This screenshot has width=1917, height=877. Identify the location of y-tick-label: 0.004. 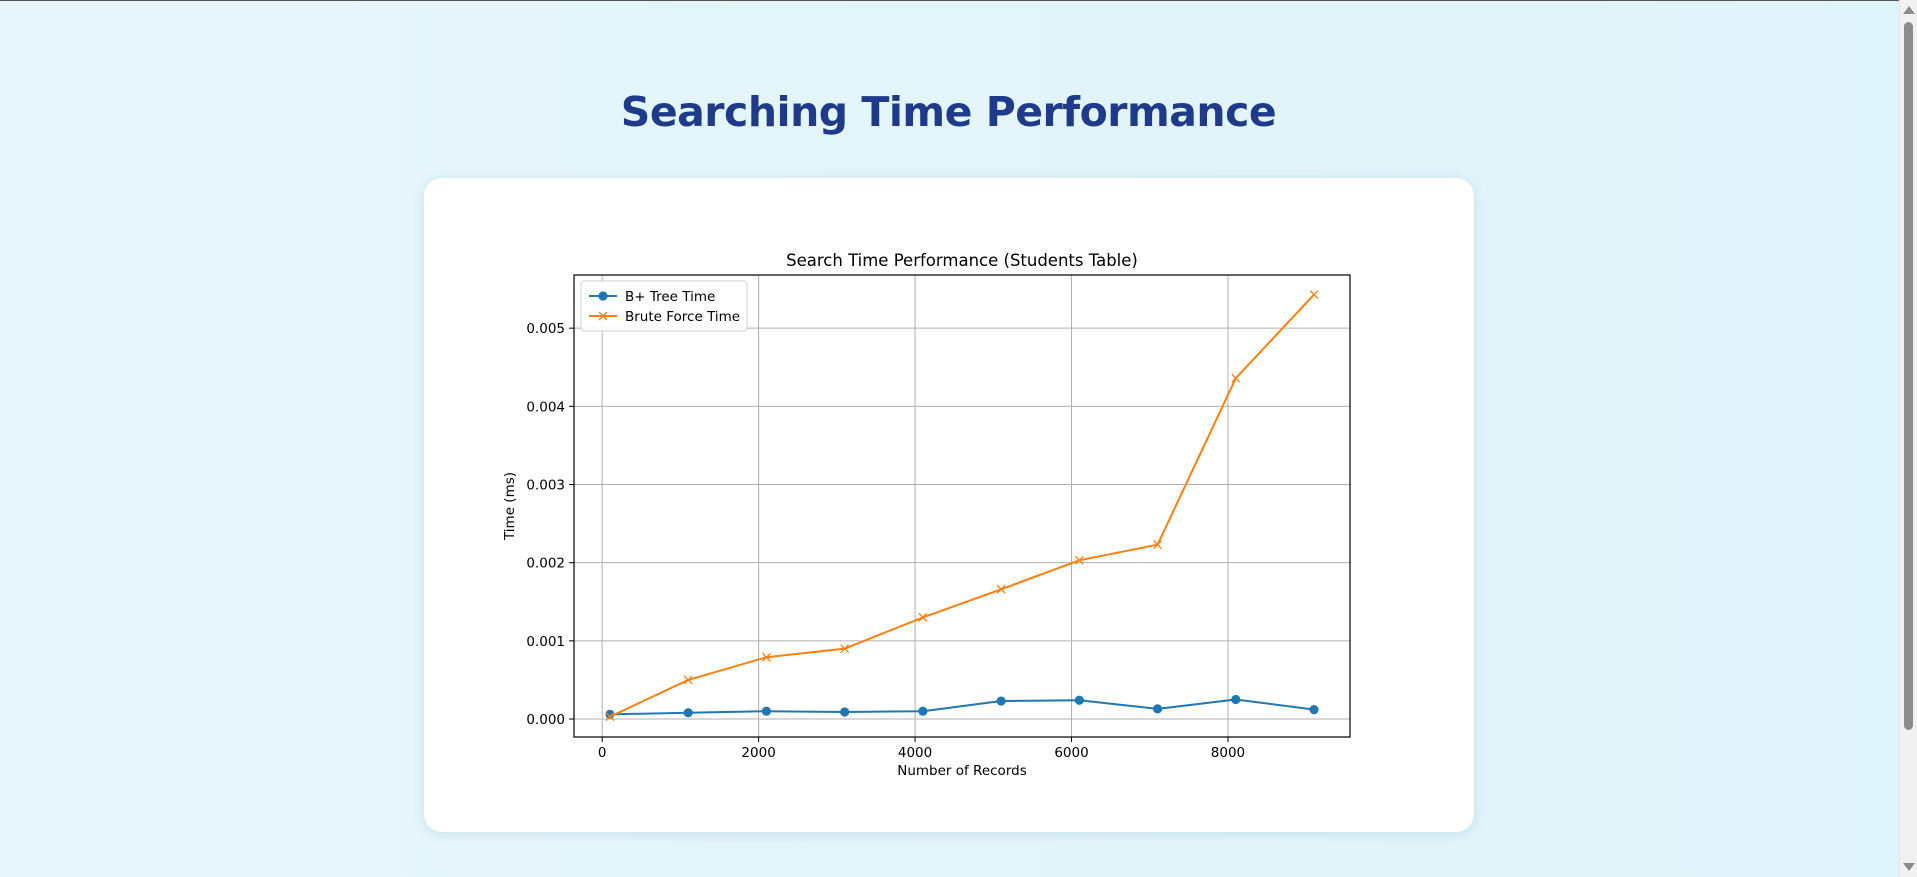
(545, 407).